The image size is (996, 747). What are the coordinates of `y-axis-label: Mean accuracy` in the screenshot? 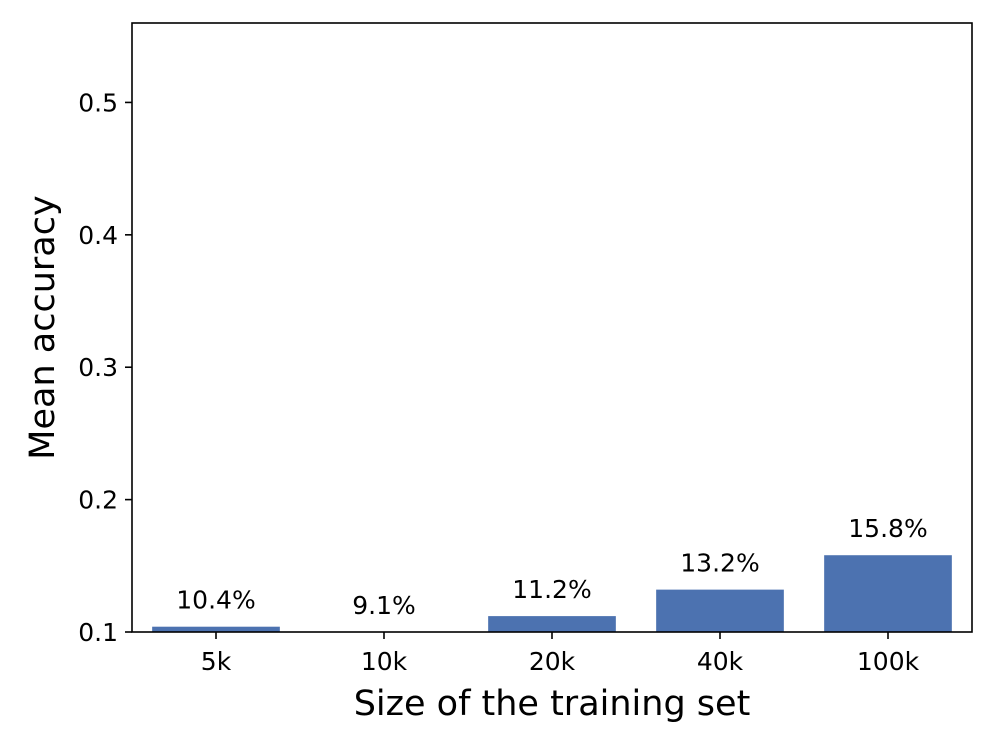 It's located at (43, 327).